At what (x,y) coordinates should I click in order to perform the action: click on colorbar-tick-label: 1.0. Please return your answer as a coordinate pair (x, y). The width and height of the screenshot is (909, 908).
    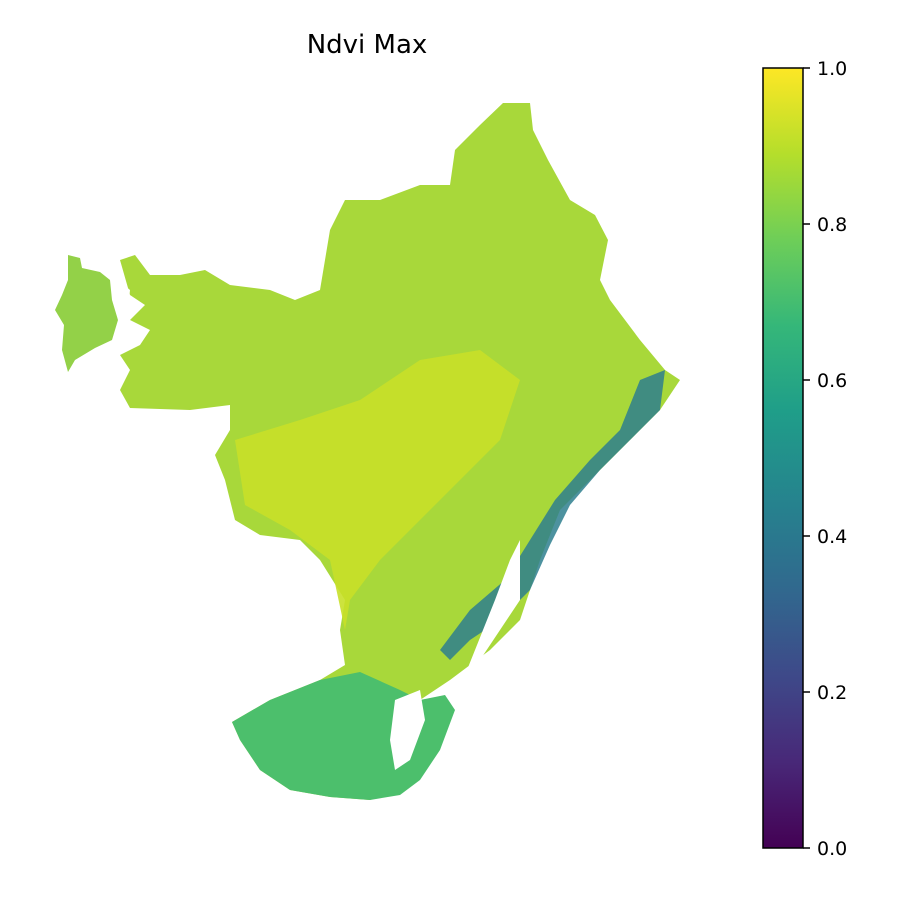
    Looking at the image, I should click on (832, 69).